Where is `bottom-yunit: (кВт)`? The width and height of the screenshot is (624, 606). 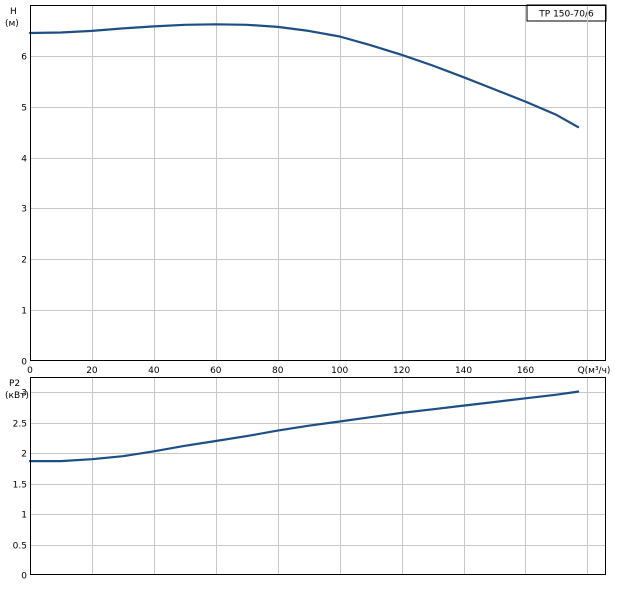 bottom-yunit: (кВт) is located at coordinates (17, 396).